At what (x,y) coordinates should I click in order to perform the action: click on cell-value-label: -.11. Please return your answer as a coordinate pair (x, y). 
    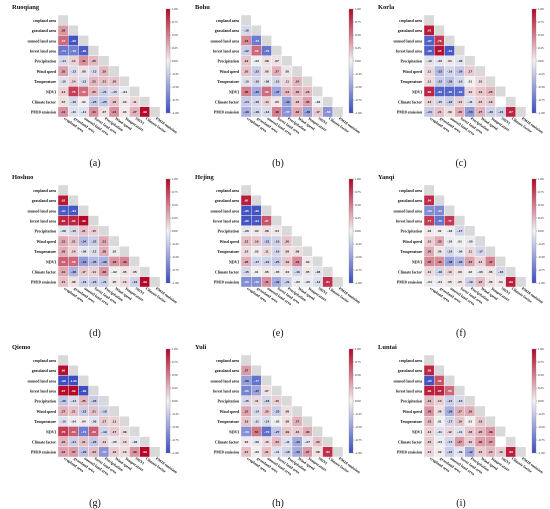
    Looking at the image, I should click on (73, 112).